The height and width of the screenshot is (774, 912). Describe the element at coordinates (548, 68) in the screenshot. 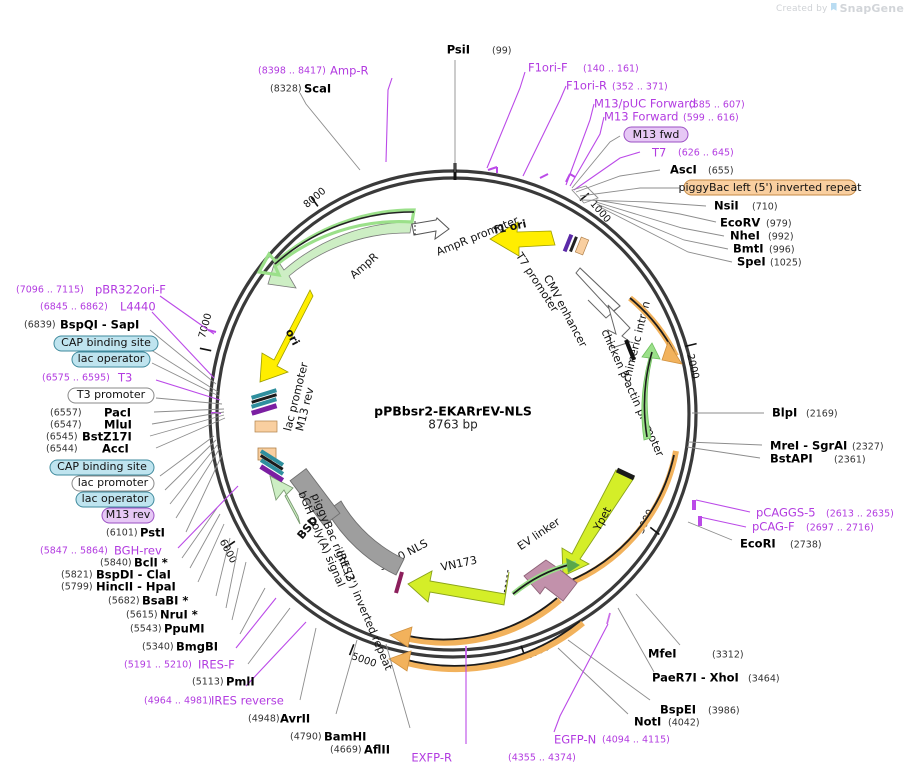

I see `label-f1ori-f-name: F1ori-F` at that location.